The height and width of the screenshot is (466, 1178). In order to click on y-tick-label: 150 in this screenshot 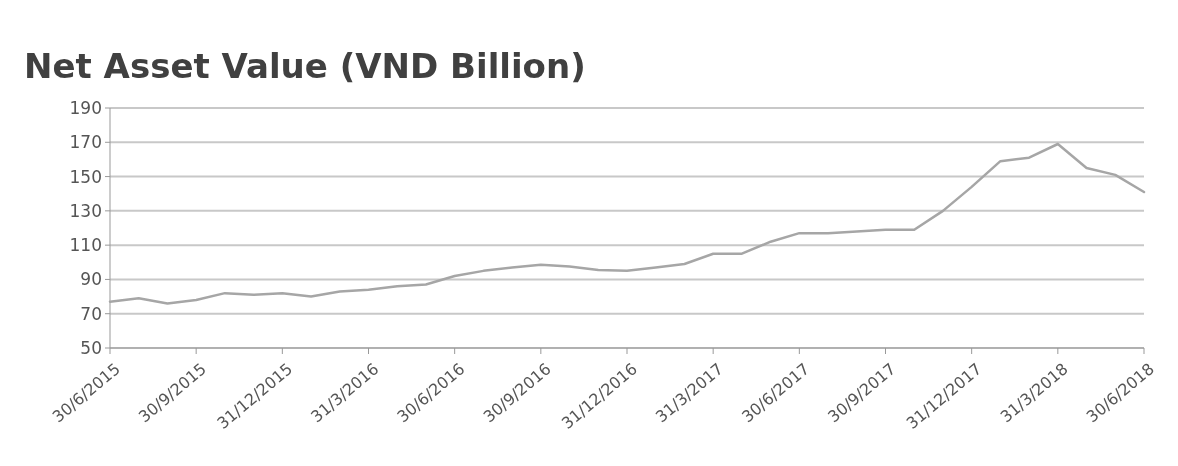, I will do `click(85, 176)`.